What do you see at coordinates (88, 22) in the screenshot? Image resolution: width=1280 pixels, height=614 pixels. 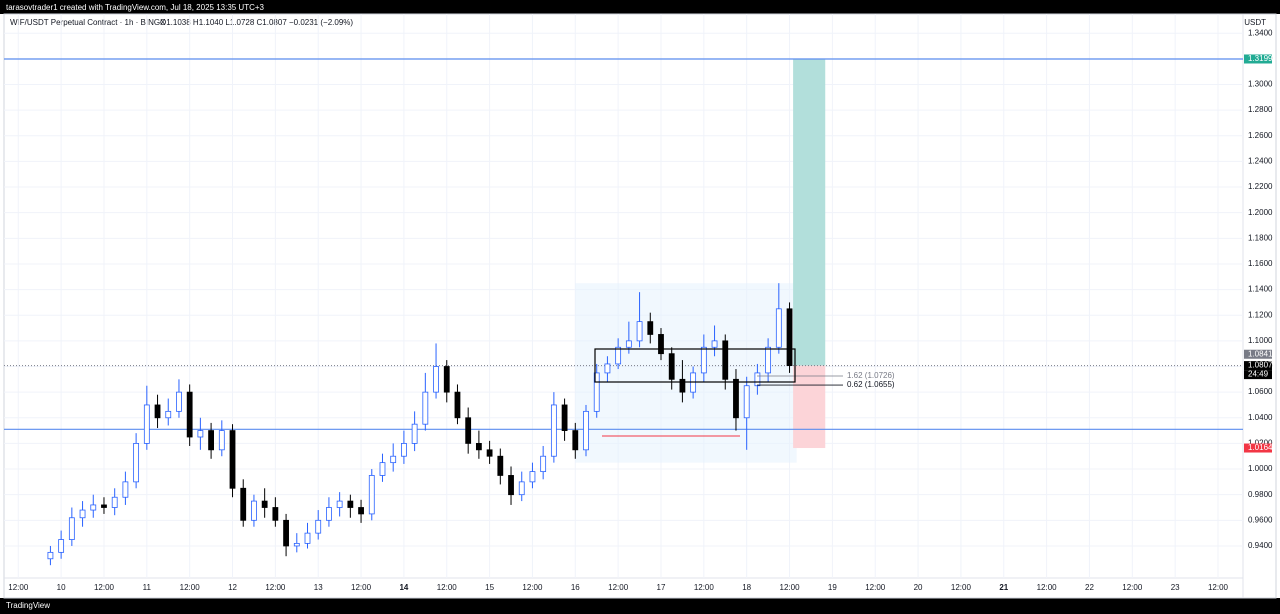 I see `symbol-title: WIF/USDT Perpetual Contract · 1h · BINGX` at bounding box center [88, 22].